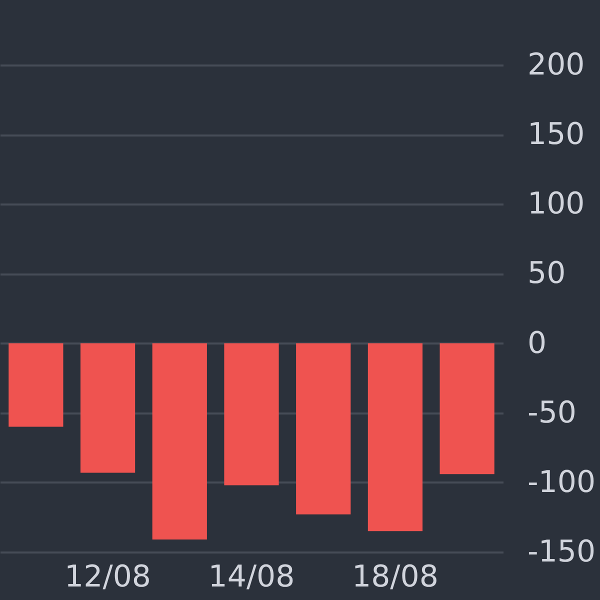 The height and width of the screenshot is (600, 600). I want to click on x-tick-label: 18/08, so click(395, 577).